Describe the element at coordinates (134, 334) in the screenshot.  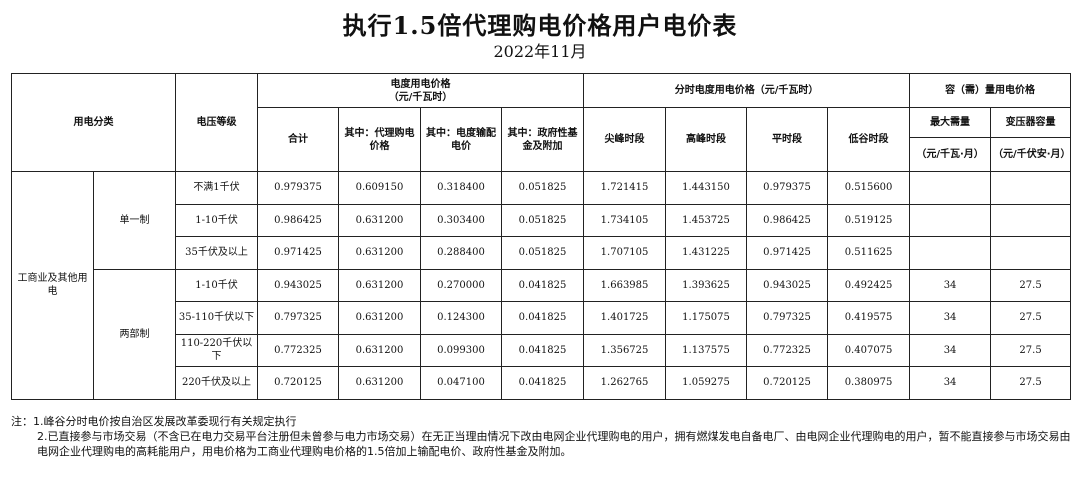
I see `tariff-type-cell: 两部制` at that location.